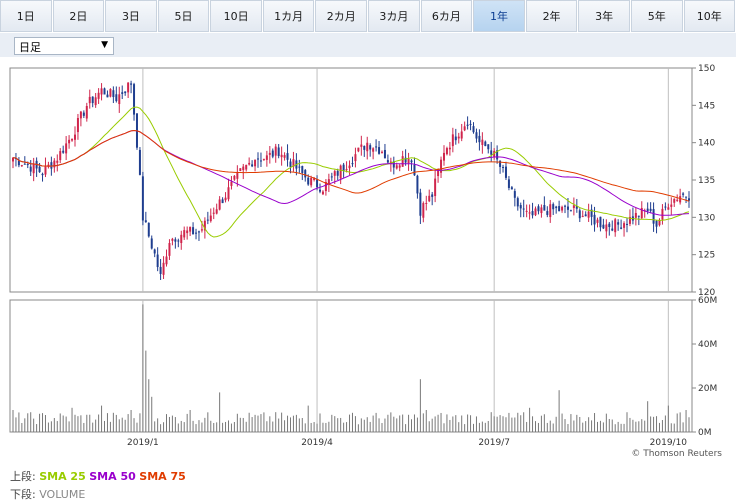  What do you see at coordinates (656, 16) in the screenshot?
I see `tab-12: 5年` at bounding box center [656, 16].